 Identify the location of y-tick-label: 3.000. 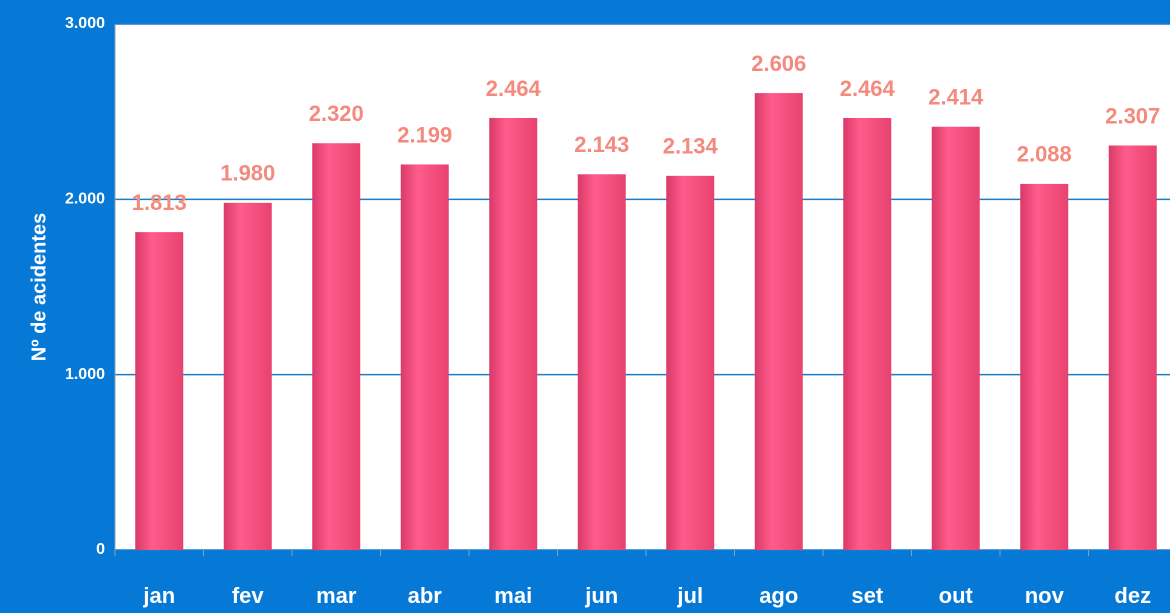
(85, 23).